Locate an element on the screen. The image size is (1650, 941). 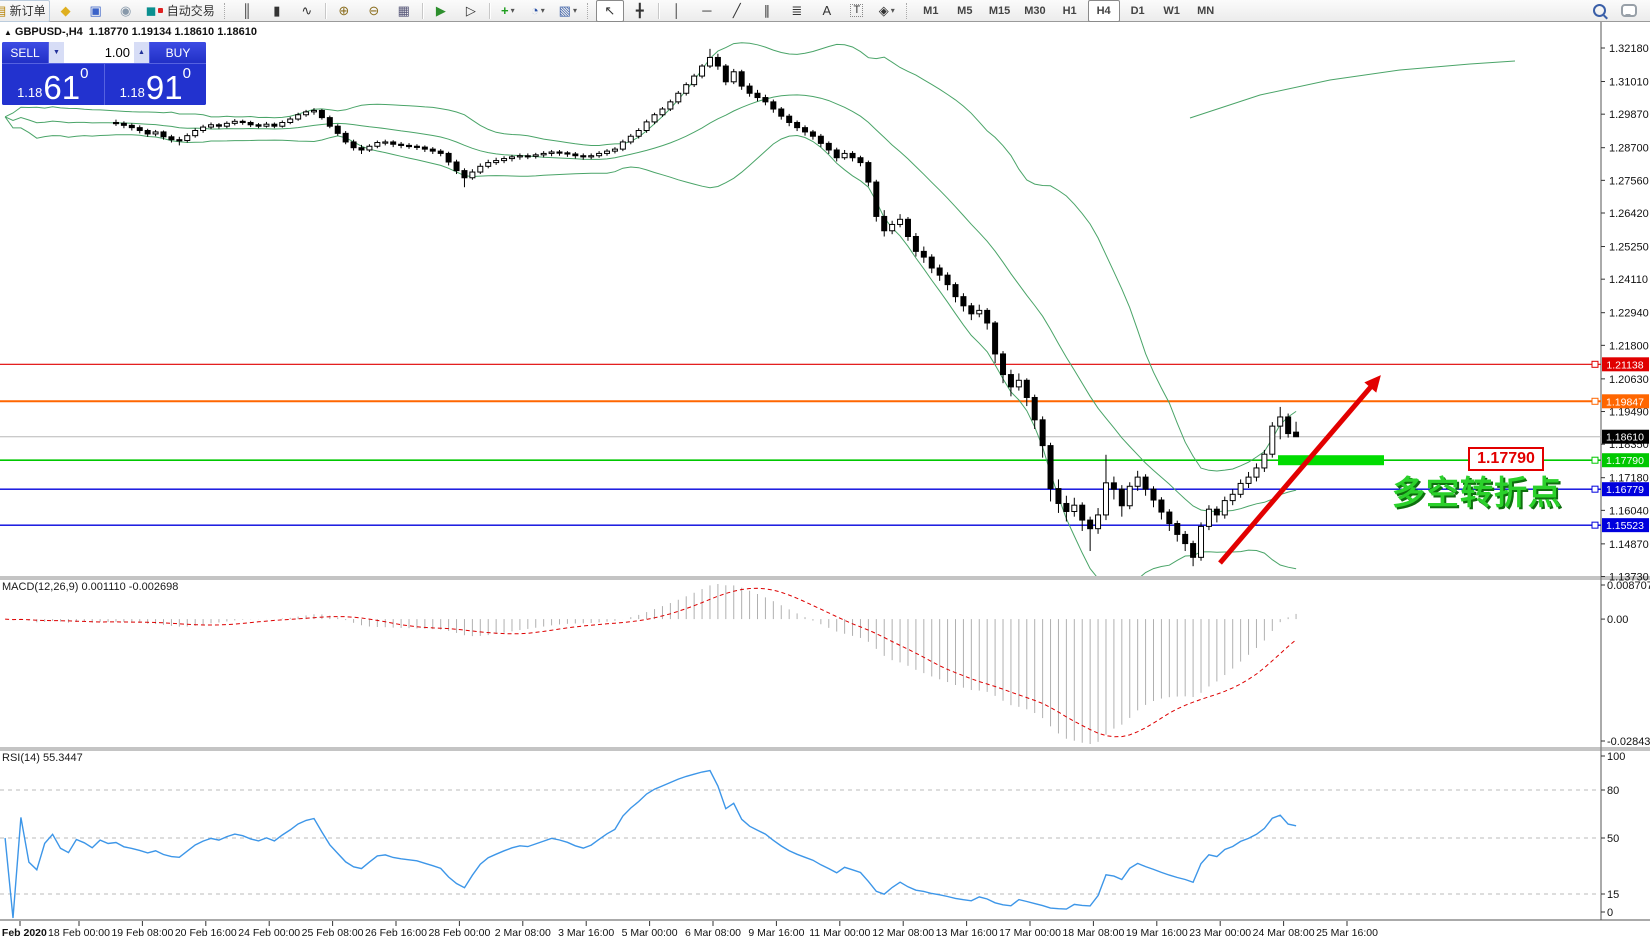
tf-button-h4: H4 is located at coordinates (1103, 11).